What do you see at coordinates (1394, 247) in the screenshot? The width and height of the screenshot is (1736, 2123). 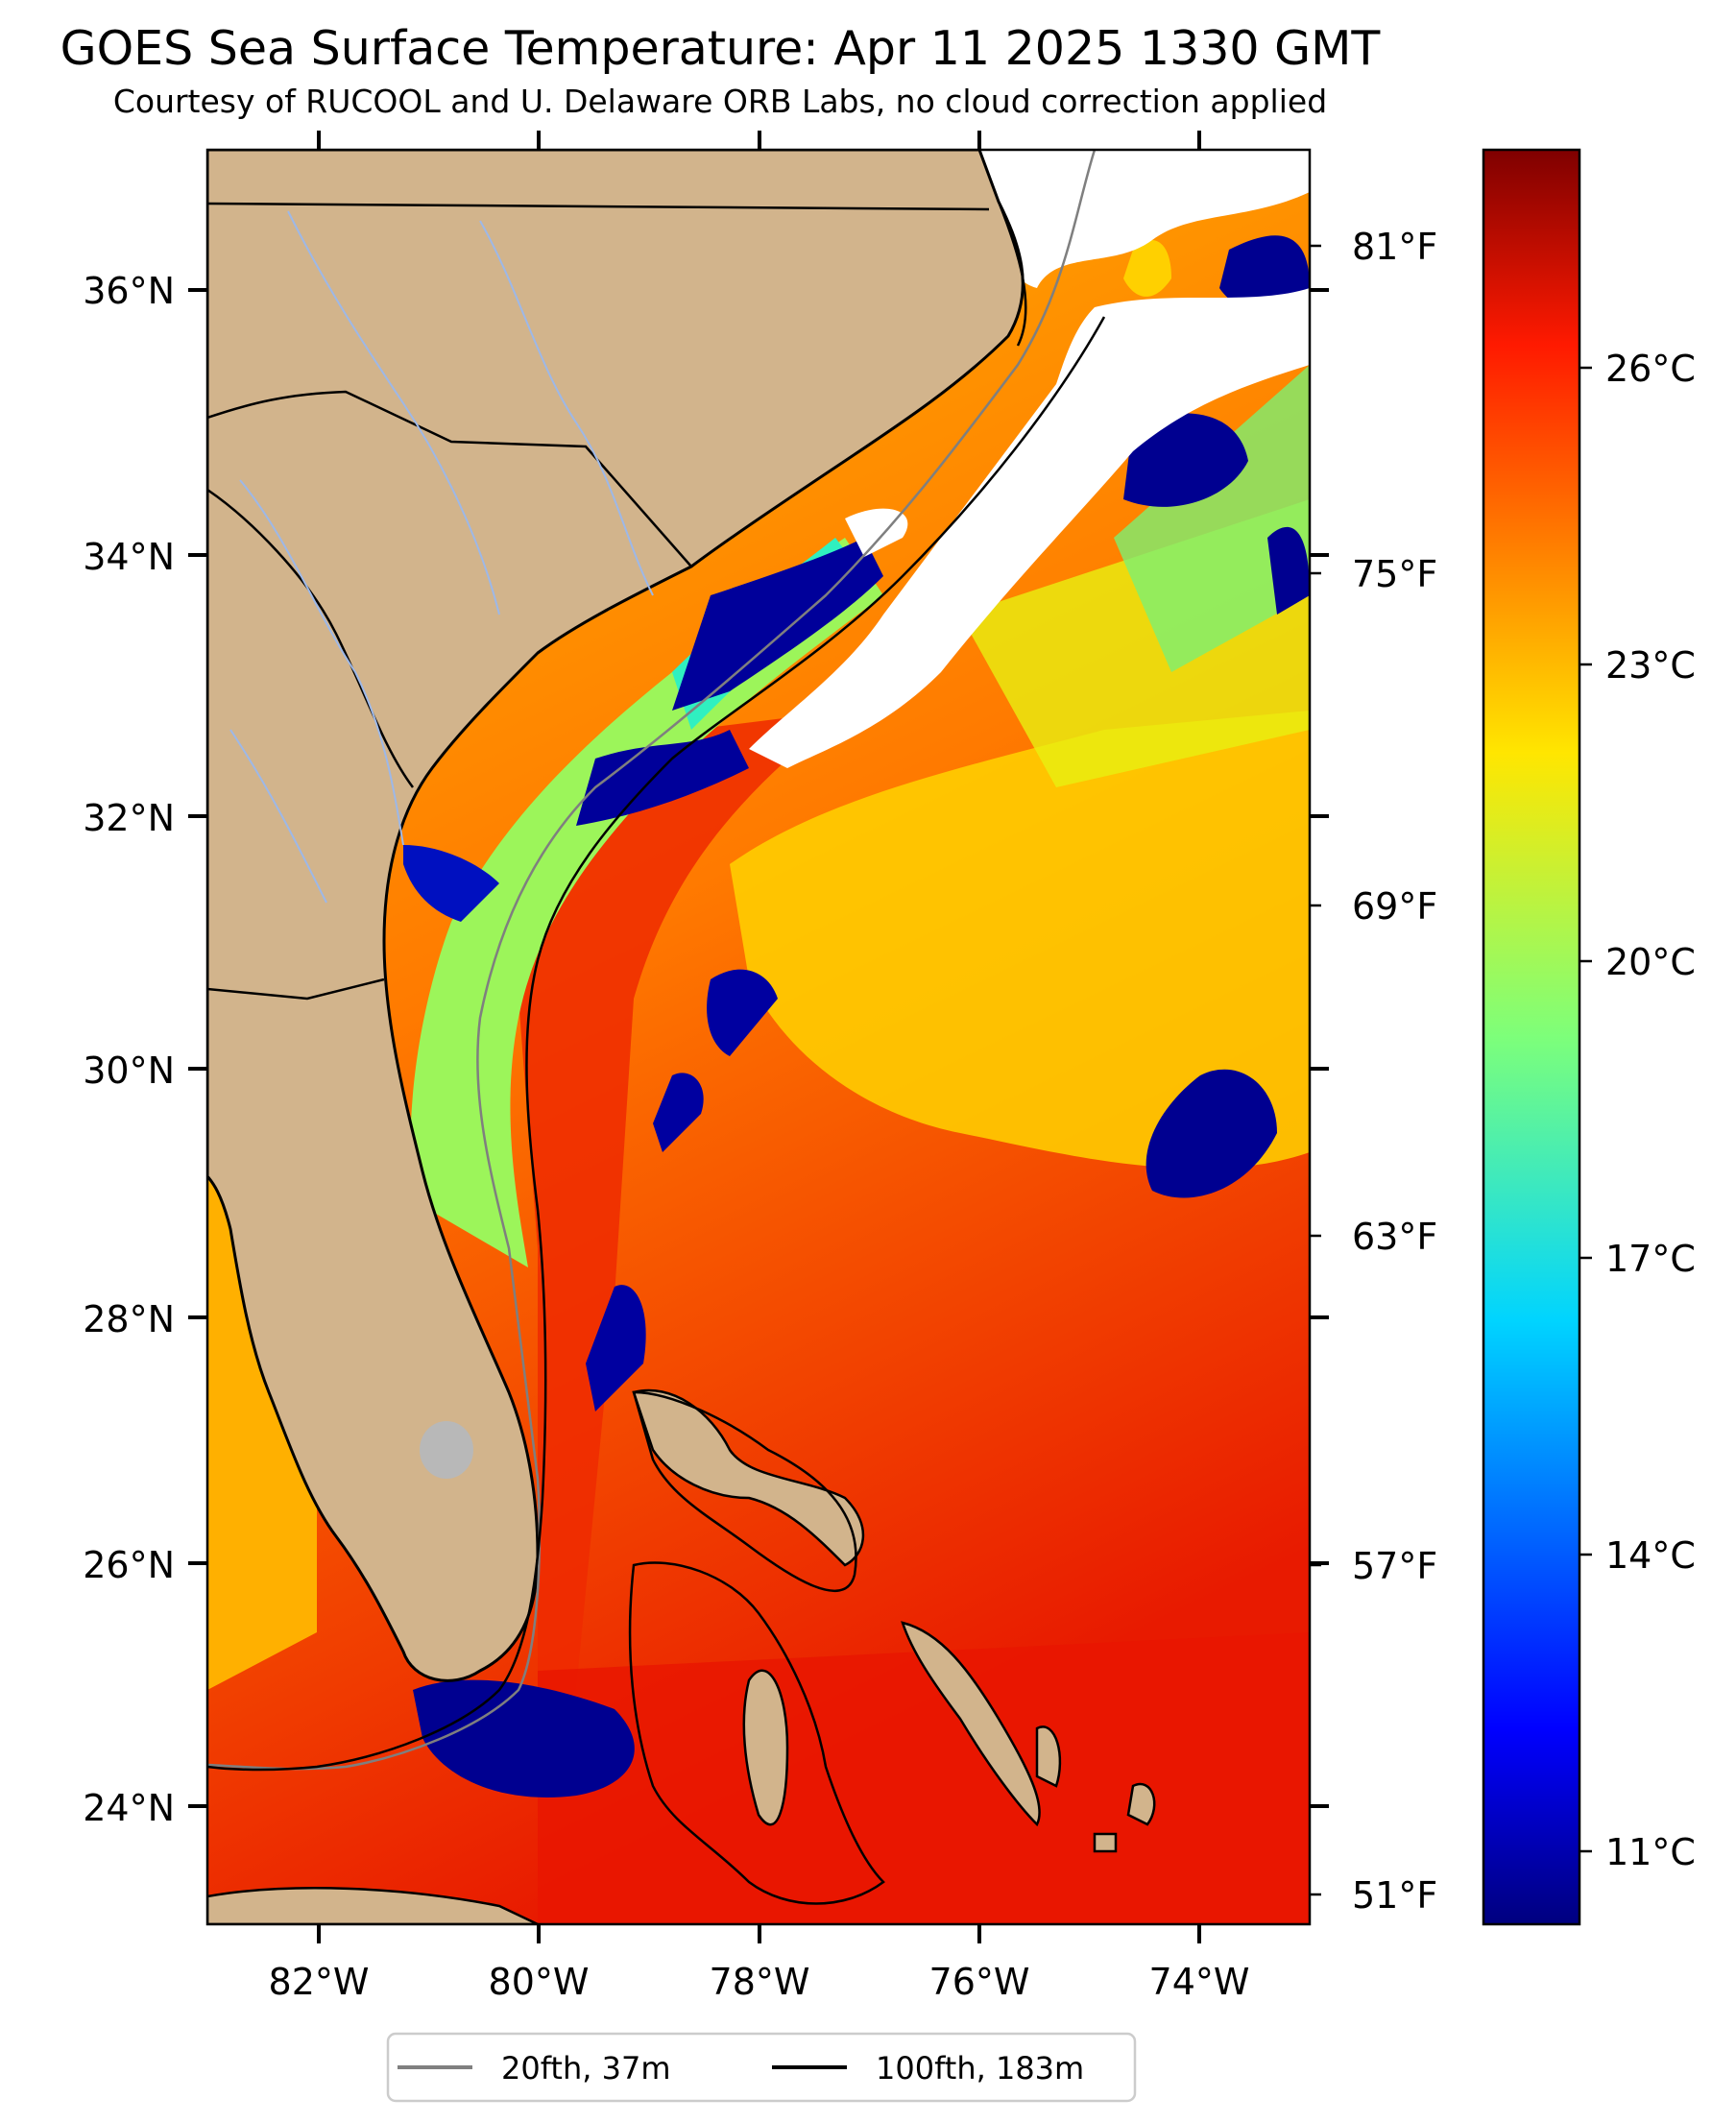 I see `fahrenheit-label: 81°F` at bounding box center [1394, 247].